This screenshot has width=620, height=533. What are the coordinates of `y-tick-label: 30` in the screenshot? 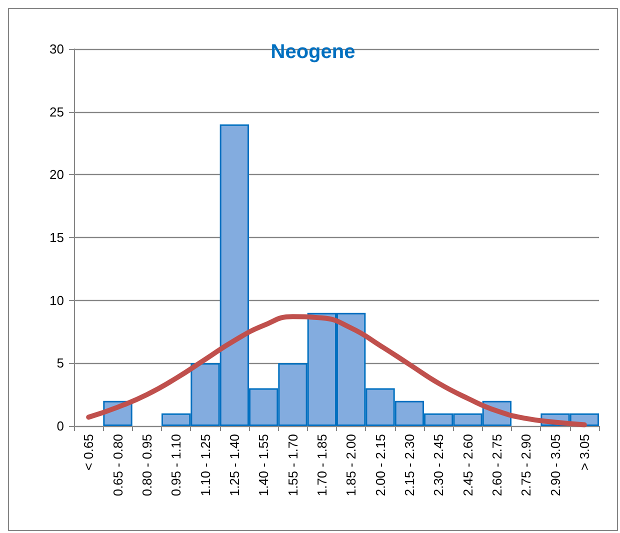 It's located at (57, 49).